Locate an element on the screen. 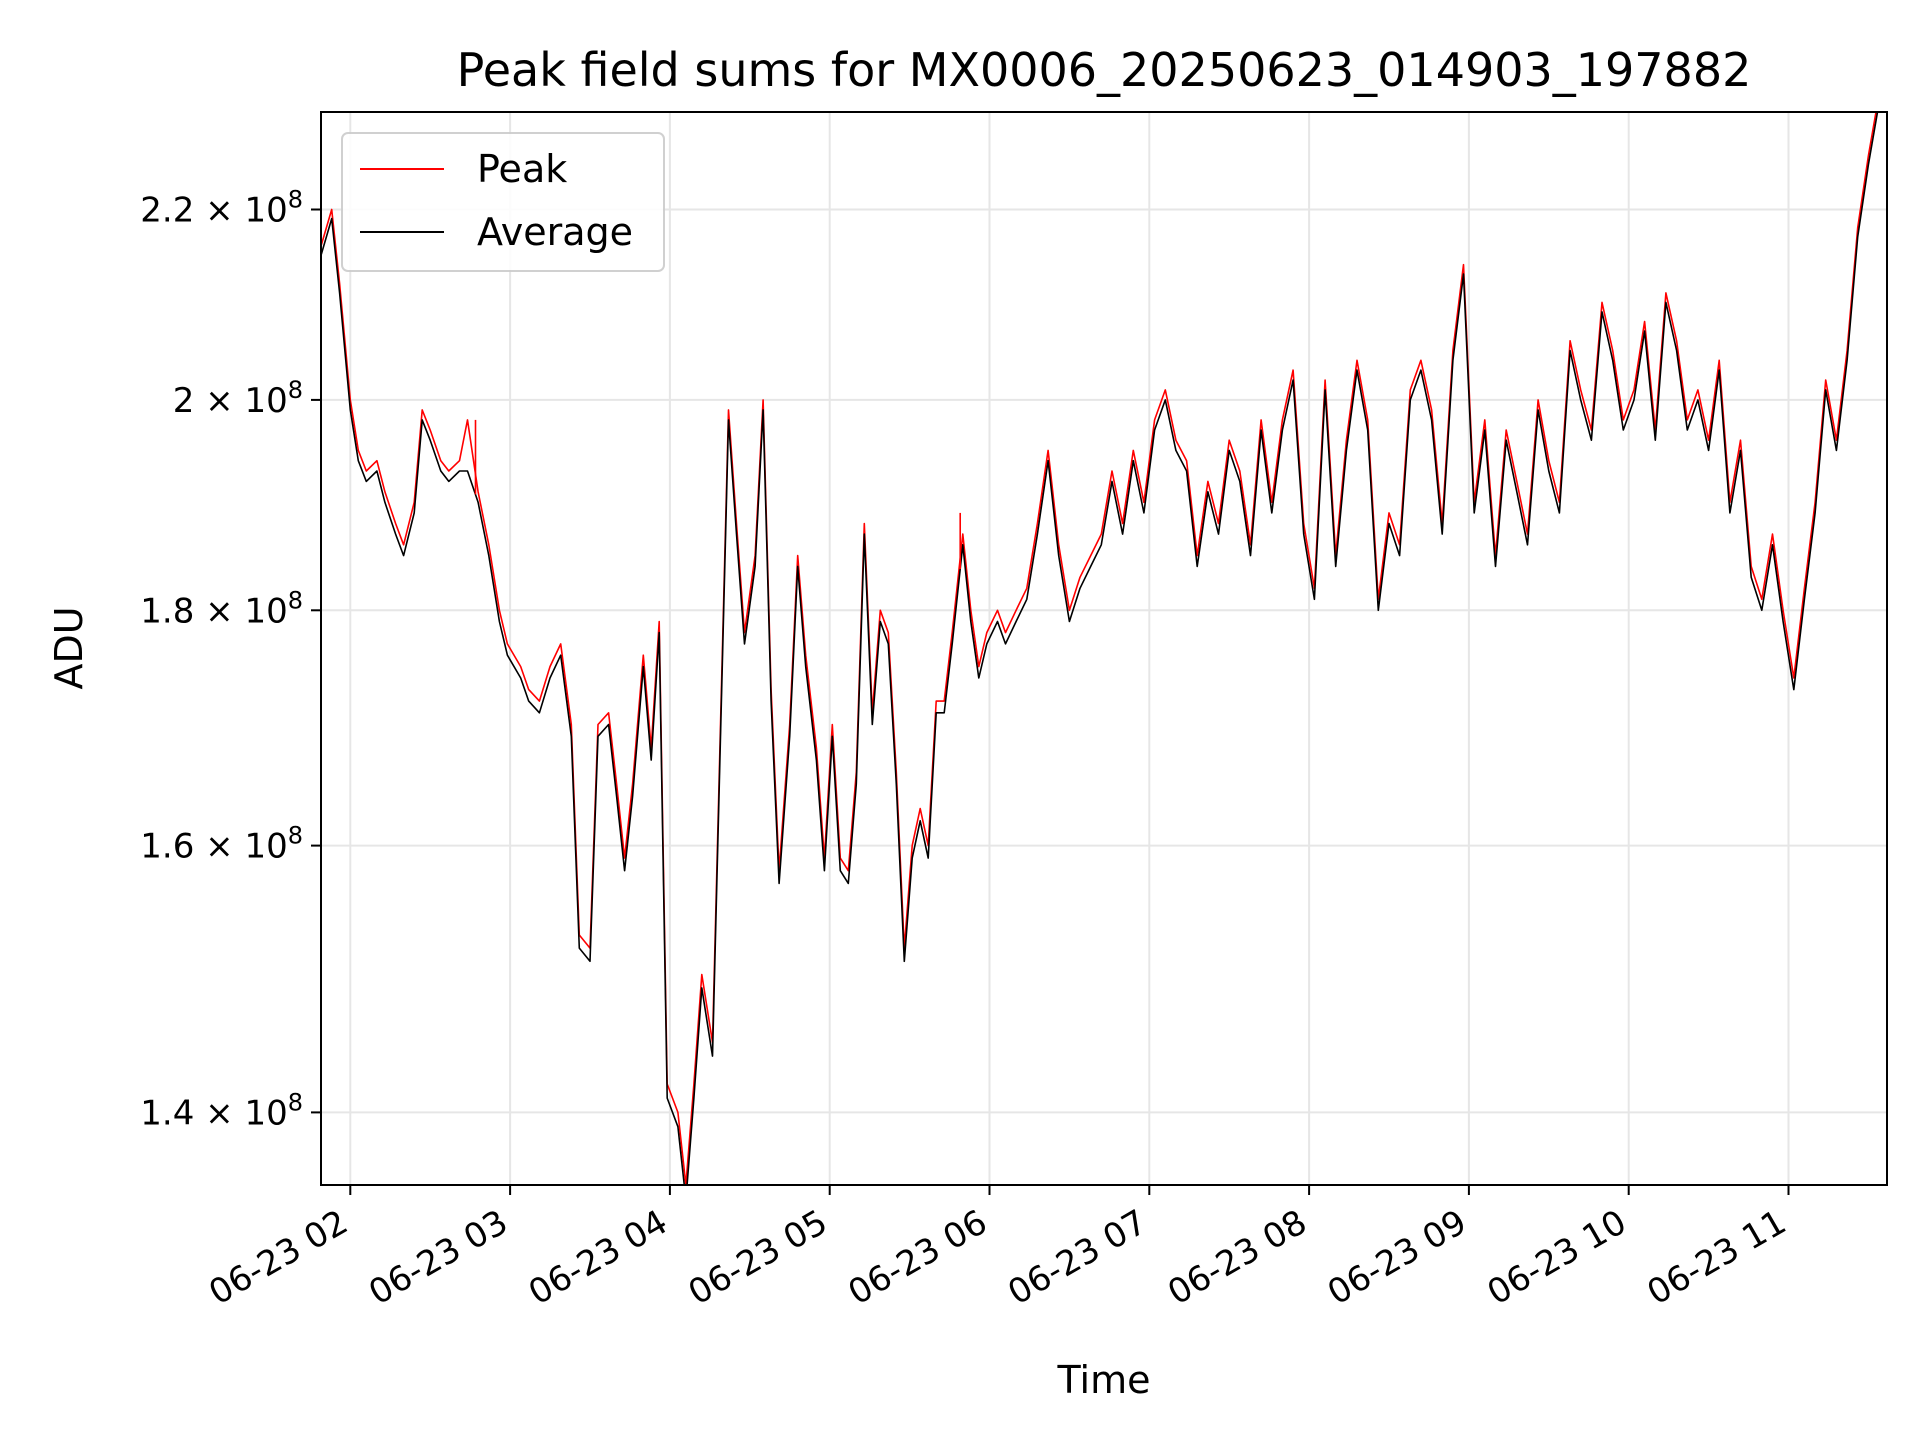  y-tick-mantissa: 2 is located at coordinates (184, 401).